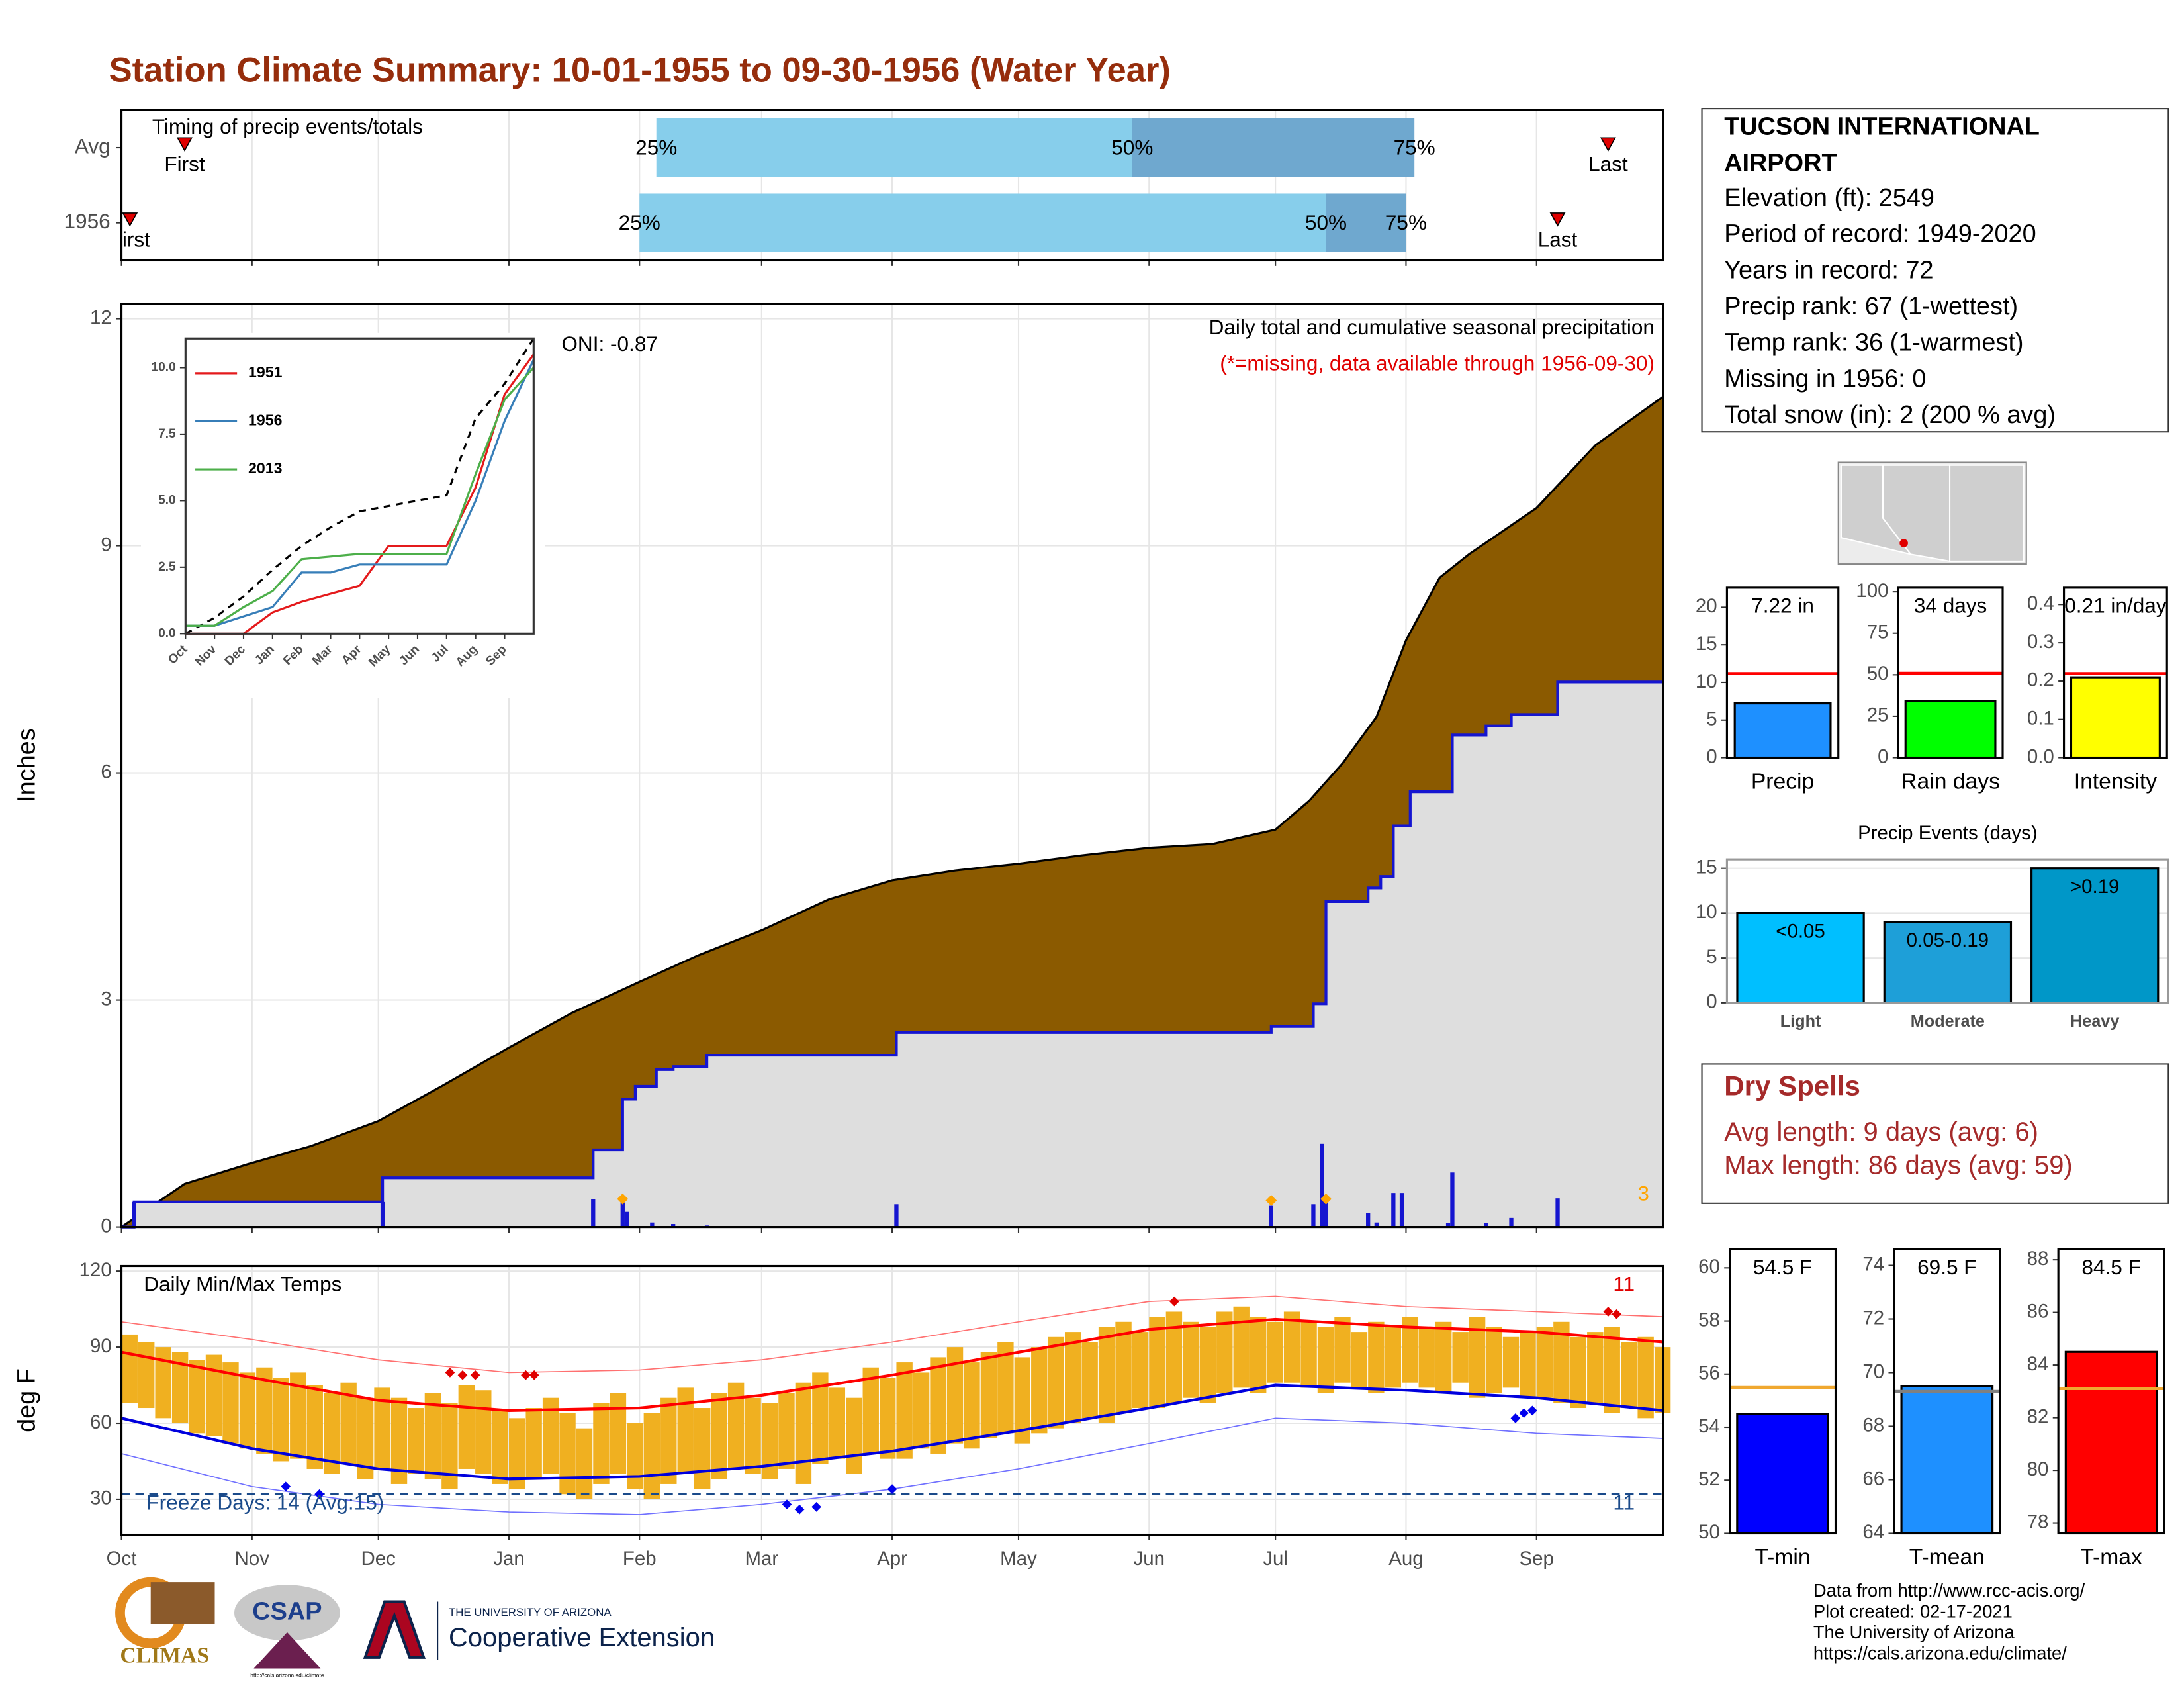 The image size is (2184, 1688). I want to click on value-label: 34 days, so click(1951, 606).